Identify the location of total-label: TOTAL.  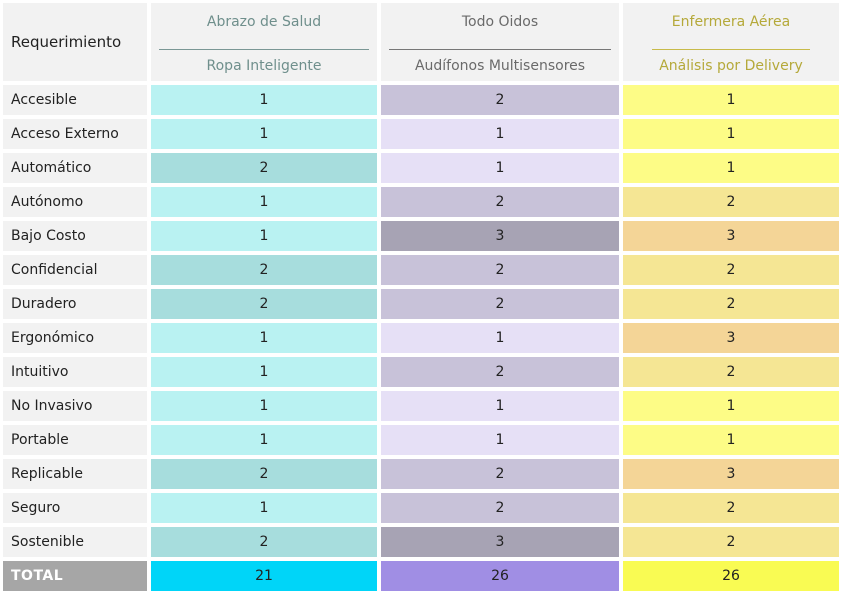
(75, 576).